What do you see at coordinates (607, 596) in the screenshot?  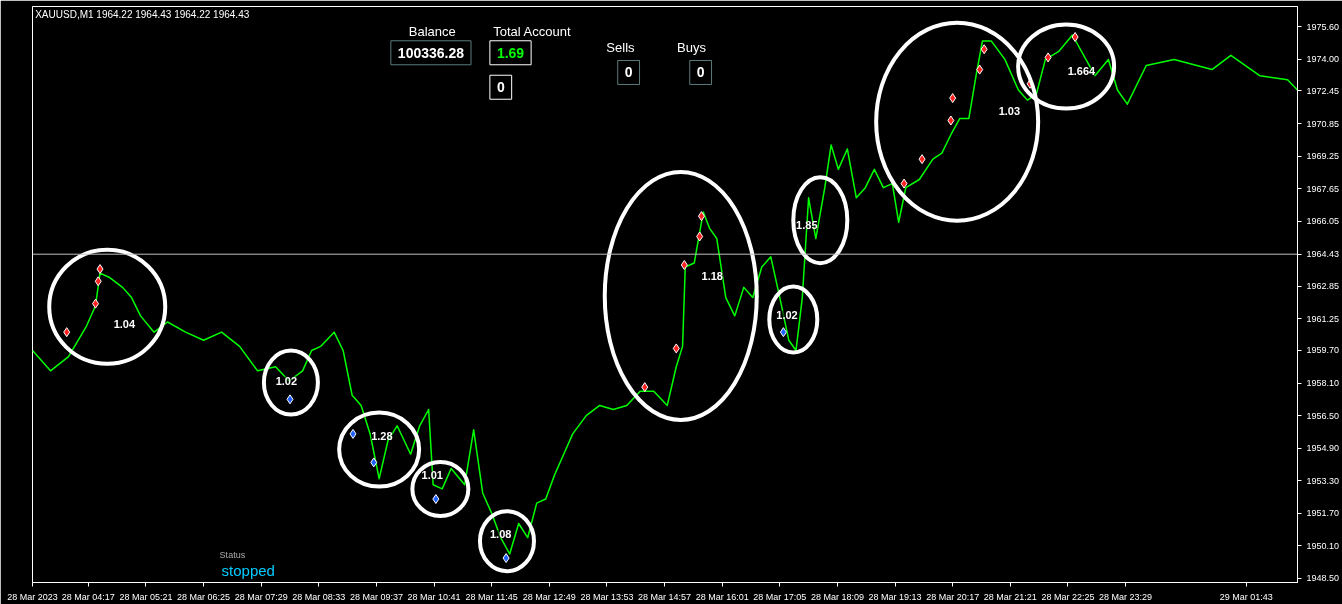 I see `x-tick-label: 28 Mar 13:53` at bounding box center [607, 596].